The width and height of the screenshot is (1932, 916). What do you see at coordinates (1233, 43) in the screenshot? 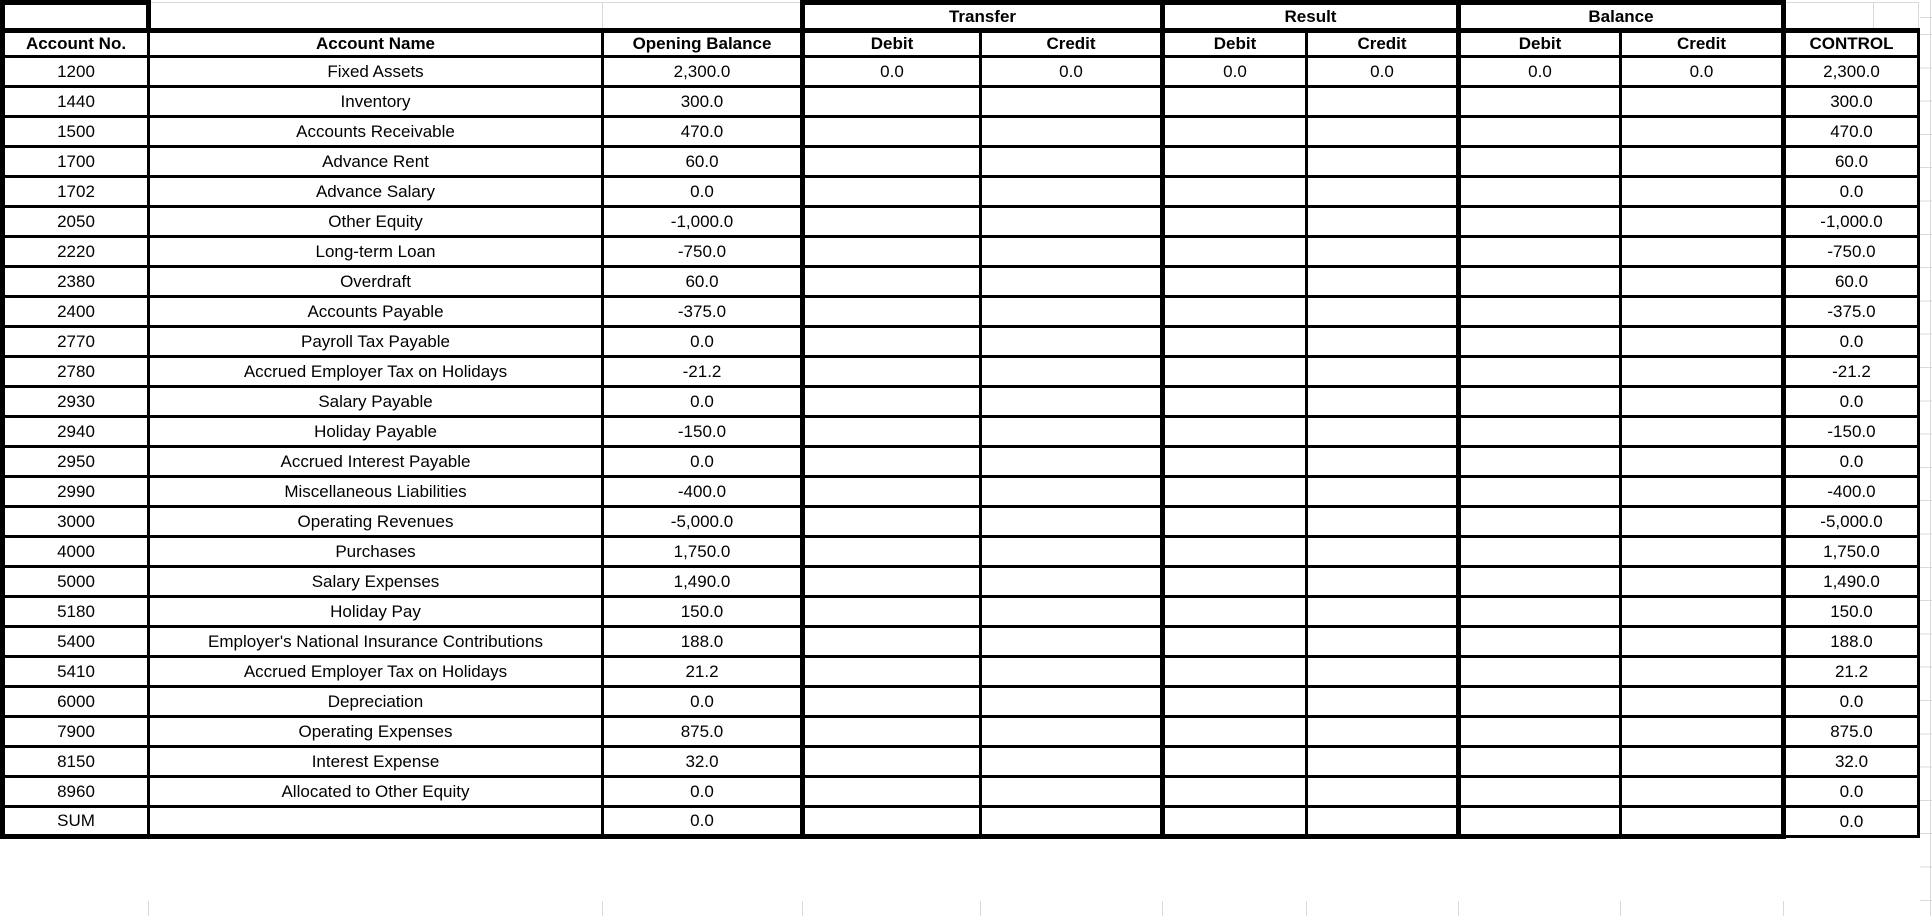
I see `column-header-result-debit: Debit` at bounding box center [1233, 43].